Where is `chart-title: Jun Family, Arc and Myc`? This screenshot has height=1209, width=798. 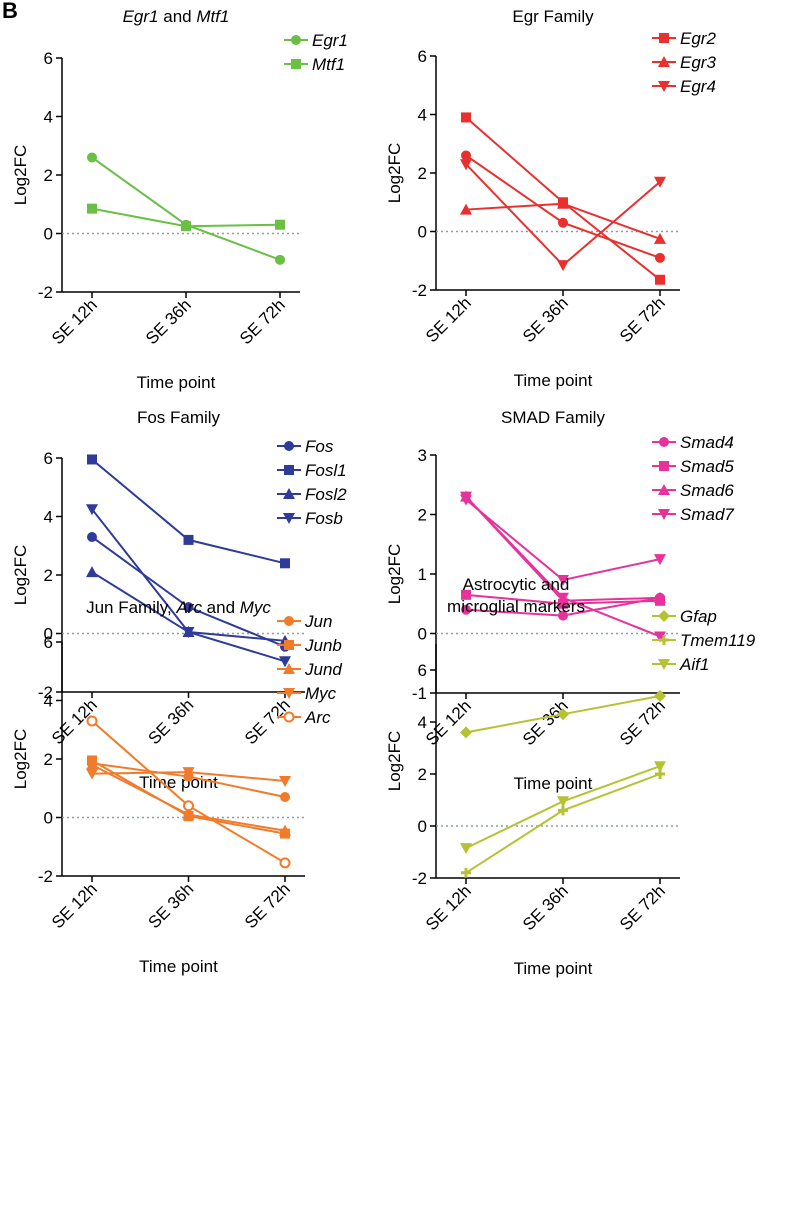
chart-title: Jun Family, Arc and Myc is located at coordinates (178, 607).